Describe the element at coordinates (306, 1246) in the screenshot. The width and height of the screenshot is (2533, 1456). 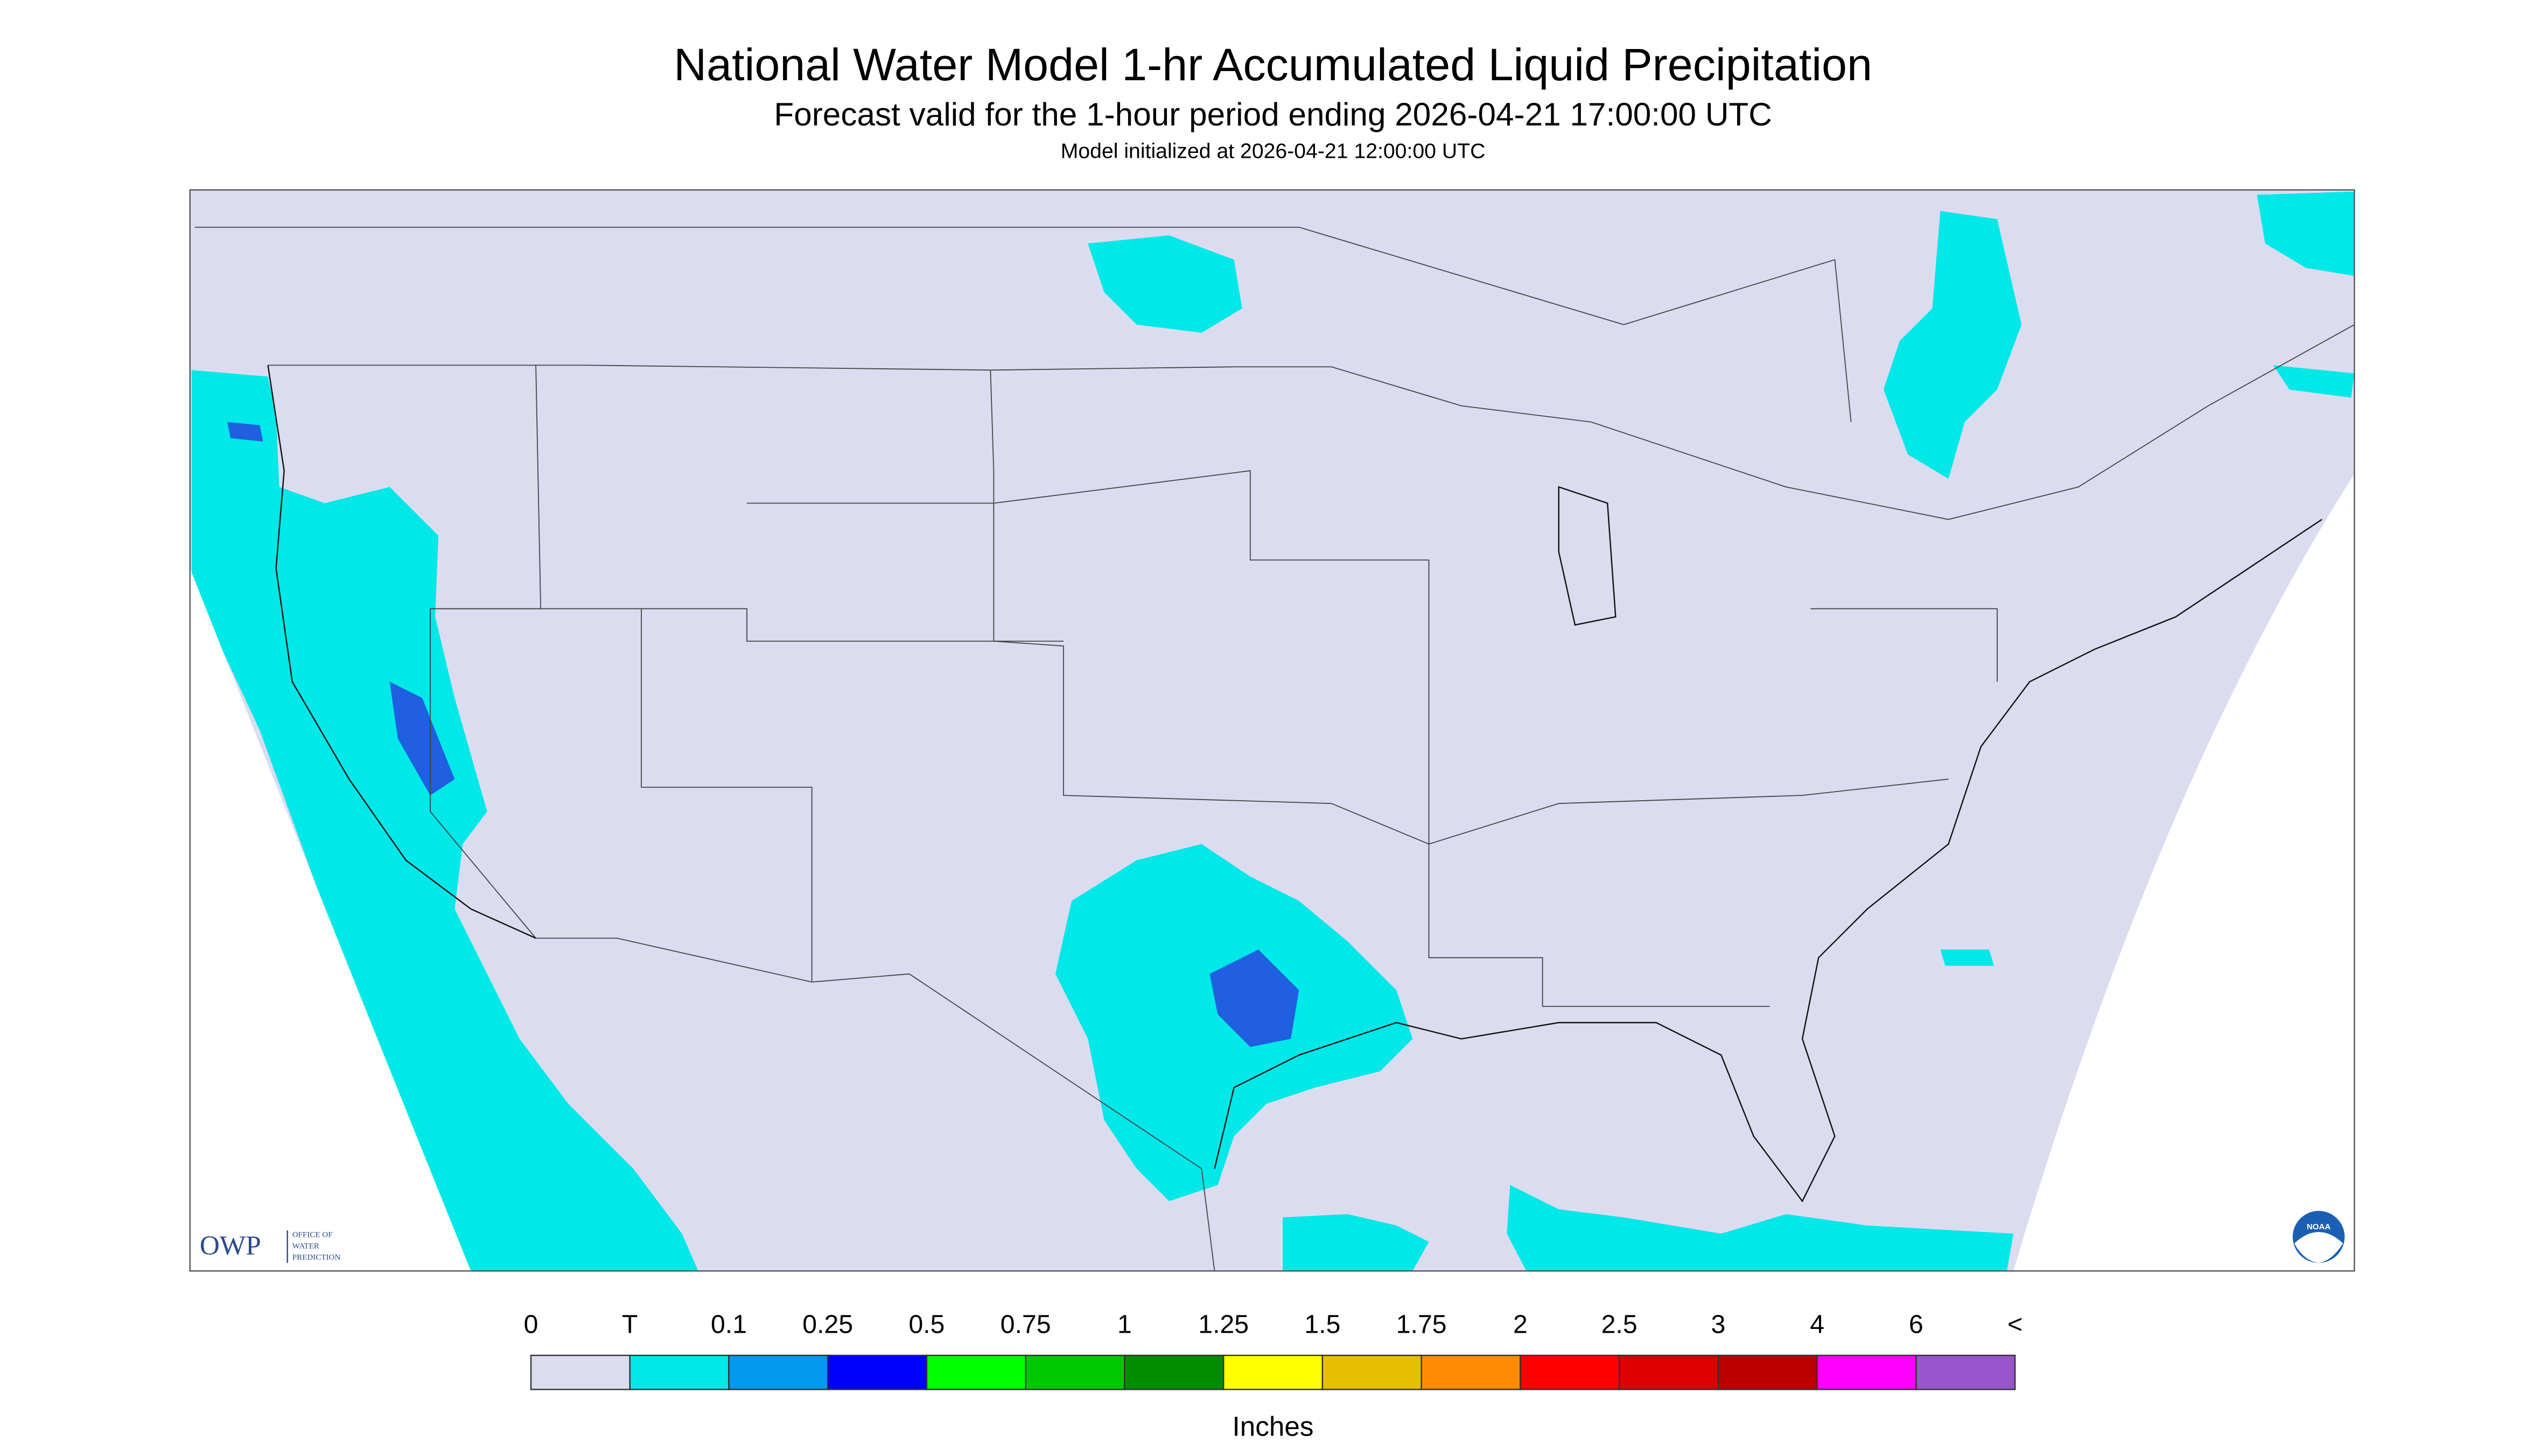
I see `owp-name-line: WATER` at that location.